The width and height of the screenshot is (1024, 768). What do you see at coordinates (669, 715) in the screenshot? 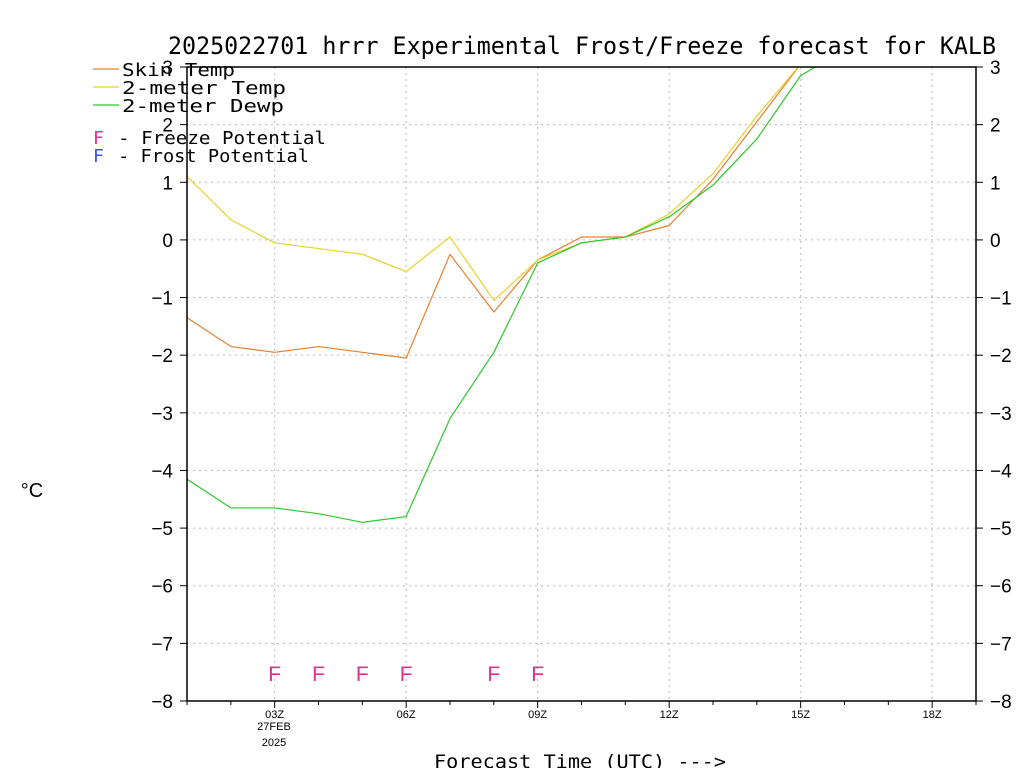
I see `x-tick-label: 12Z` at bounding box center [669, 715].